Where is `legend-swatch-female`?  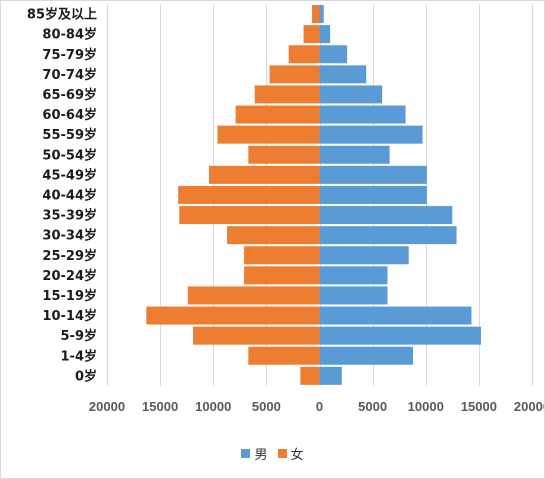 legend-swatch-female is located at coordinates (282, 453).